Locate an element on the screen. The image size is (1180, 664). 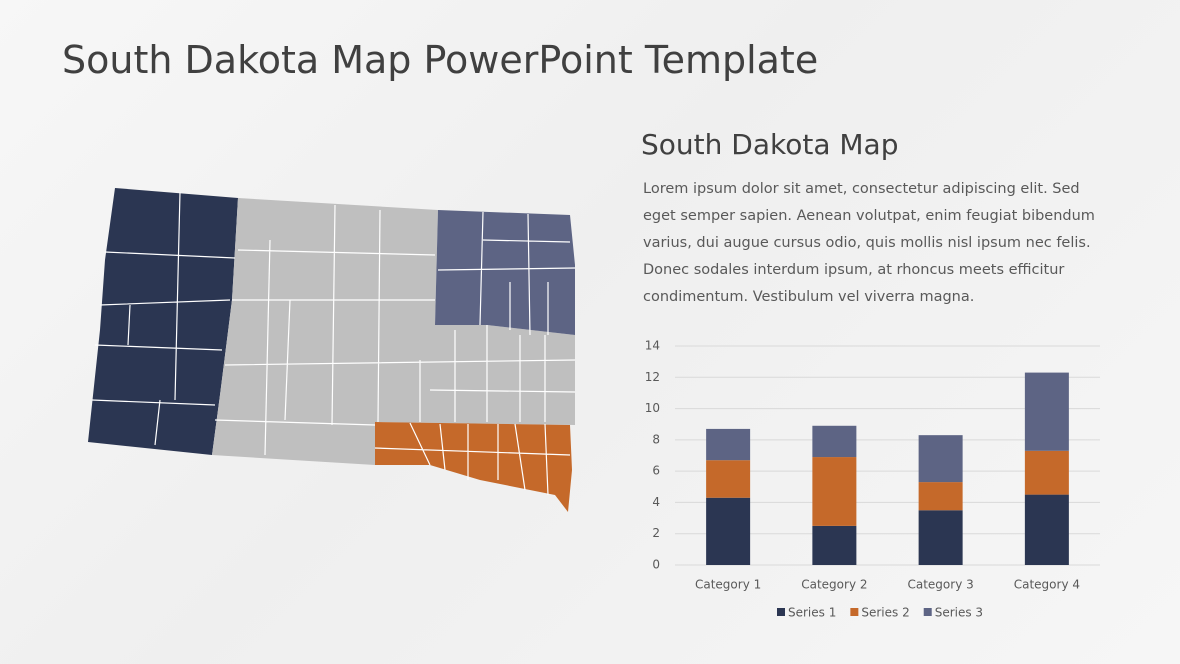
y-tick-label: 10 is located at coordinates (652, 408).